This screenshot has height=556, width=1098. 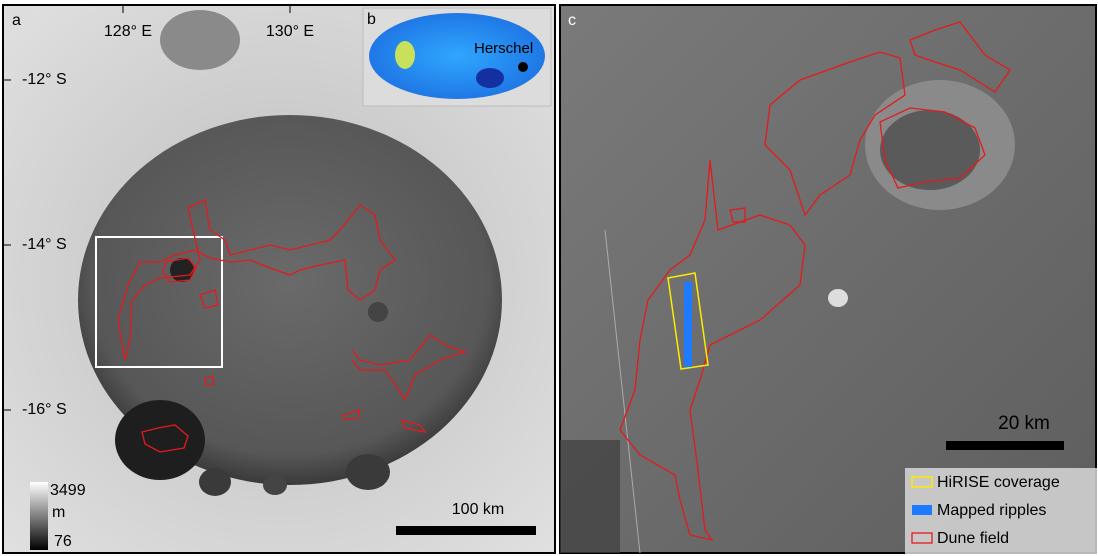 What do you see at coordinates (991, 510) in the screenshot?
I see `legend-label: Mapped ripples` at bounding box center [991, 510].